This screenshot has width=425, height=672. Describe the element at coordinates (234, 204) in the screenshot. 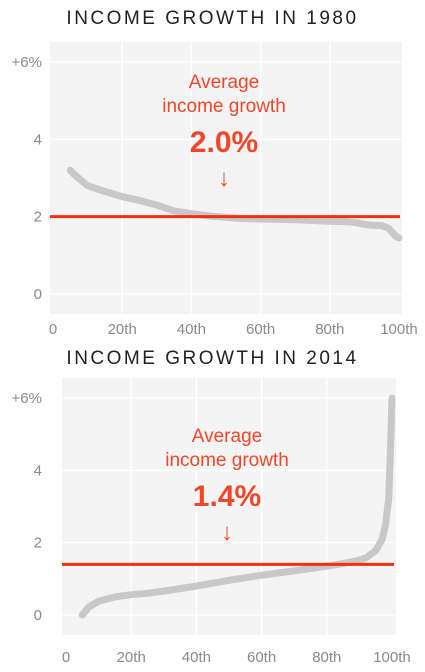

I see `income-growth-curve` at that location.